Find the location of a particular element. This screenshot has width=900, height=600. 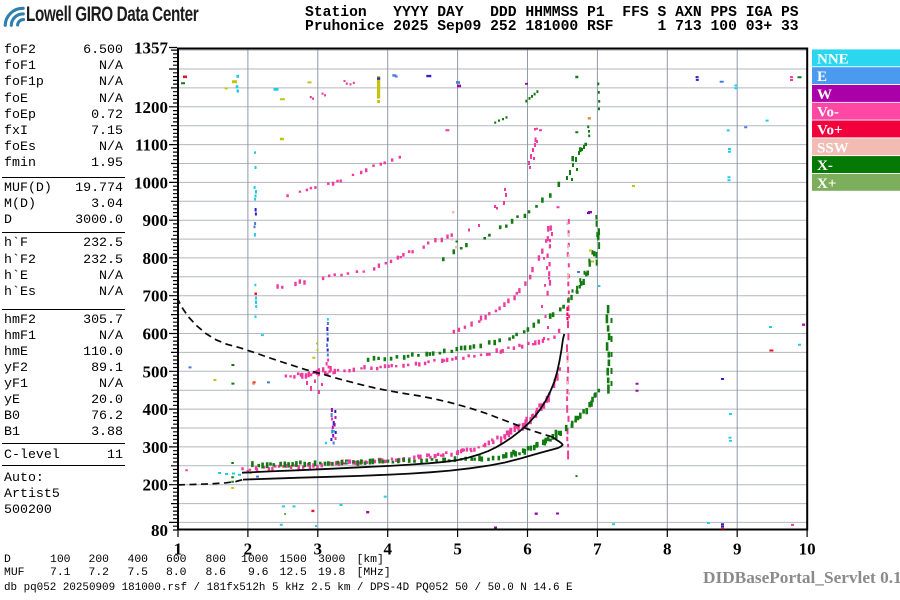

svg-text: 5 is located at coordinates (457, 549).